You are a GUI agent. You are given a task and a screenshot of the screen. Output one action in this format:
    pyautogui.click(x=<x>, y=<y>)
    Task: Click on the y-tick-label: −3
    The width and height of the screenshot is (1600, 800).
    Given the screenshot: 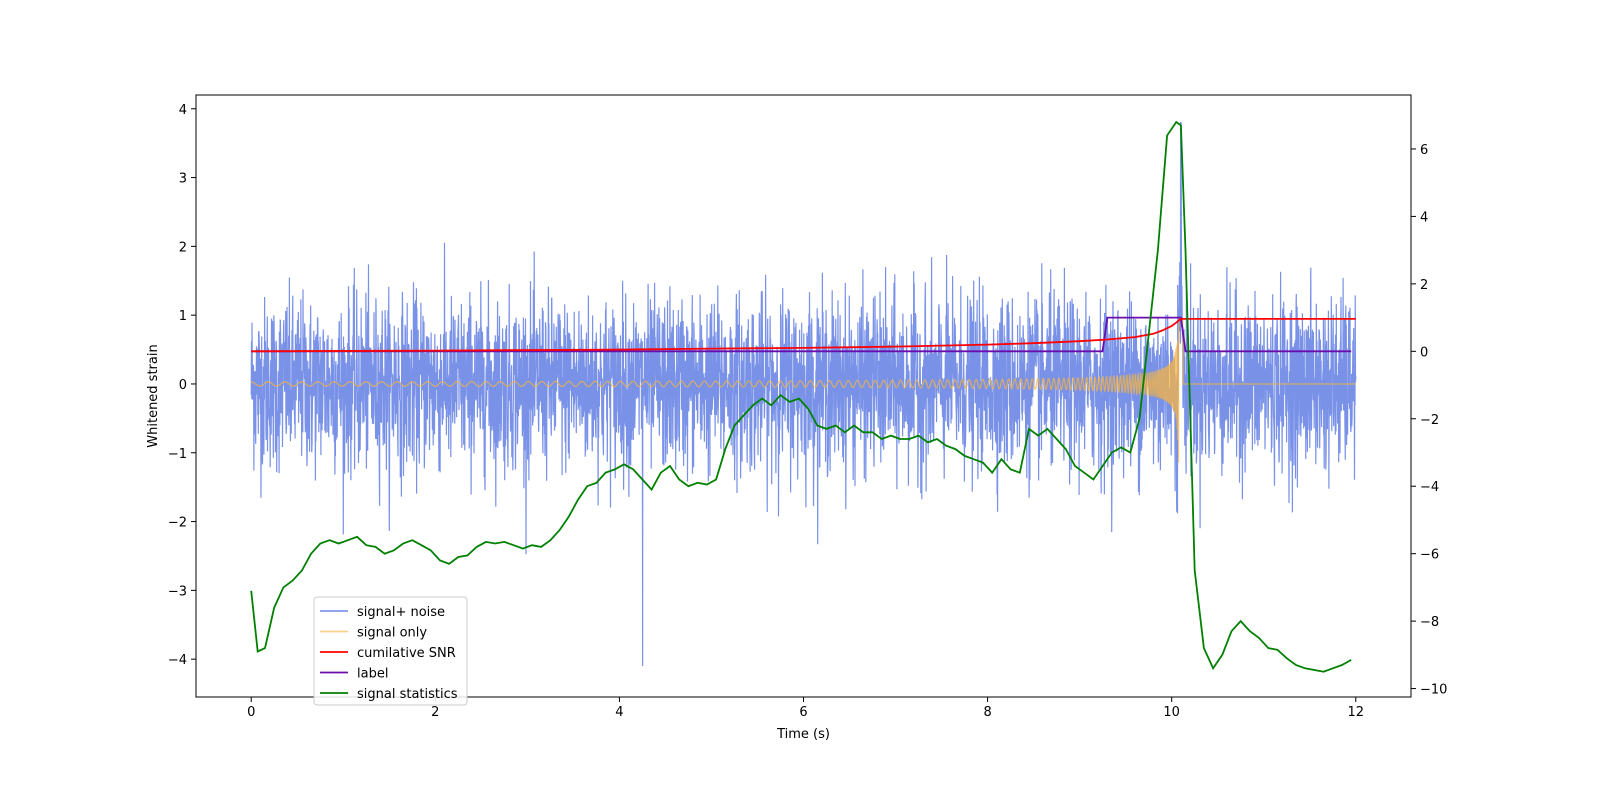 What is the action you would take?
    pyautogui.click(x=177, y=591)
    